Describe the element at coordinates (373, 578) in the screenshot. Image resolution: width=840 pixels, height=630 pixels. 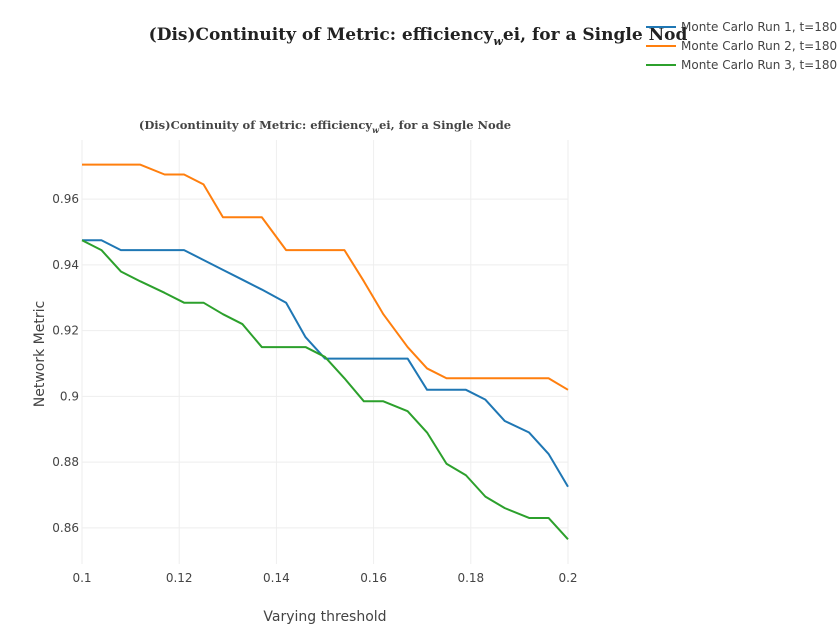
I see `x-tick-label: 0.16` at that location.